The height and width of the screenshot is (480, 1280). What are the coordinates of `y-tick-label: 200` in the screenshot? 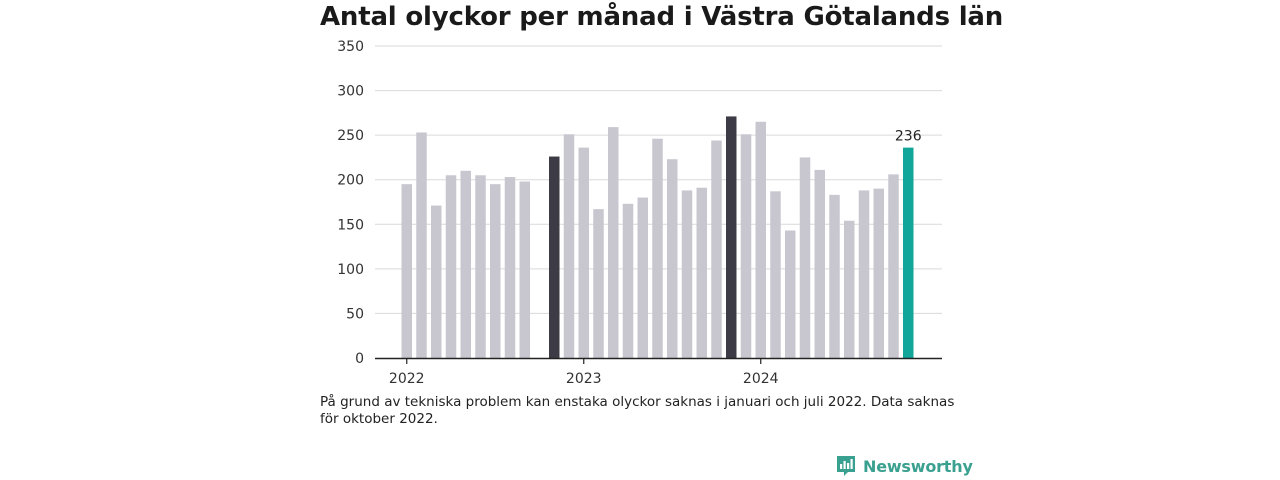 It's located at (350, 181).